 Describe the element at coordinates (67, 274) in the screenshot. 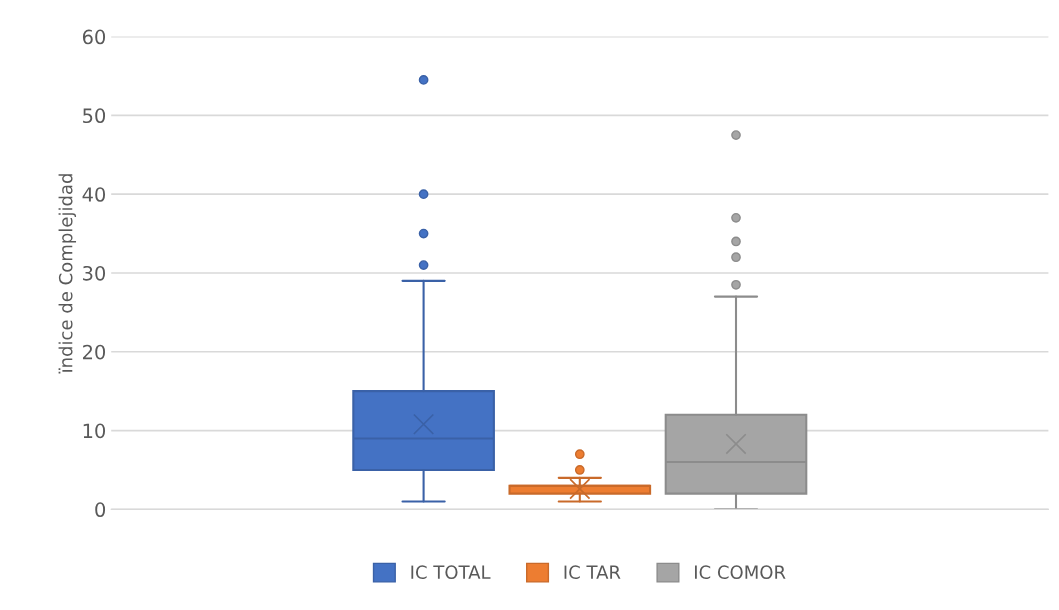

I see `y-axis-title: ïndice de Complejidad` at that location.